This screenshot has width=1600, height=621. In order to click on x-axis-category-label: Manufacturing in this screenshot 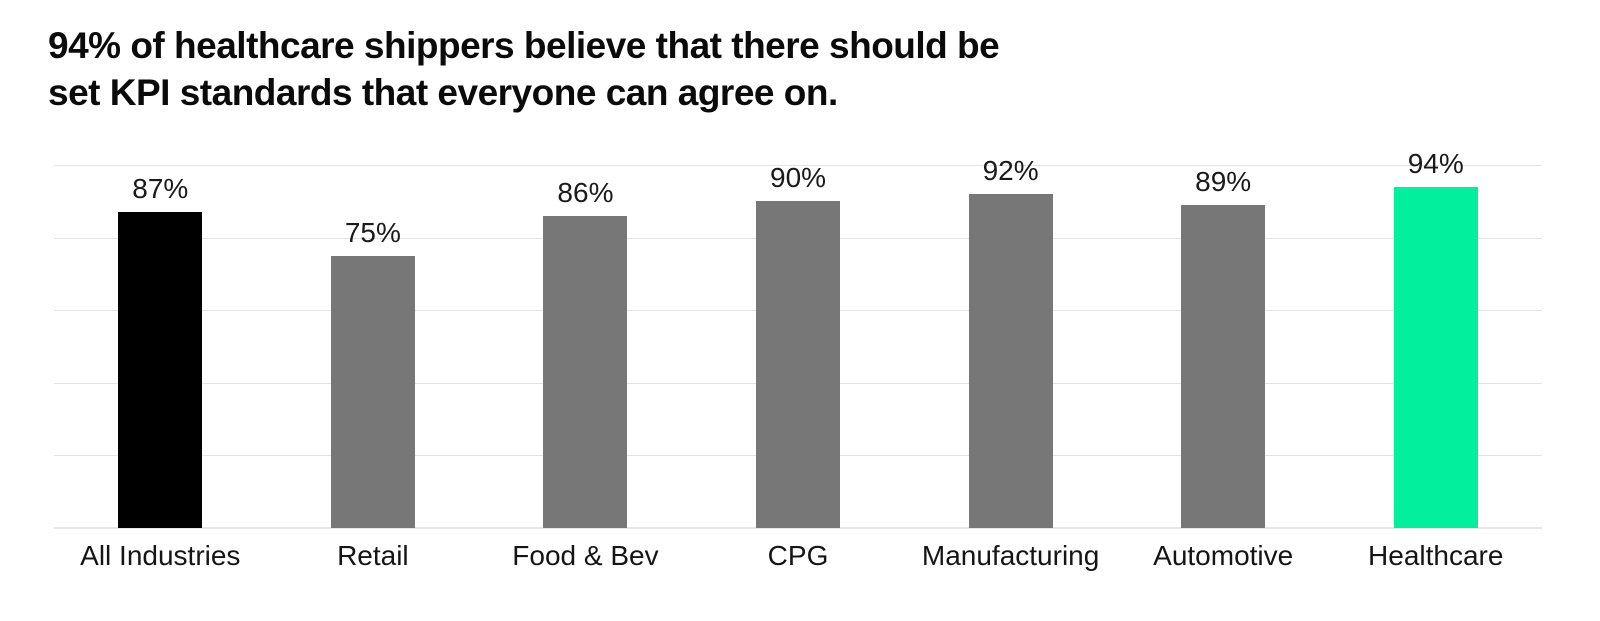, I will do `click(1010, 555)`.